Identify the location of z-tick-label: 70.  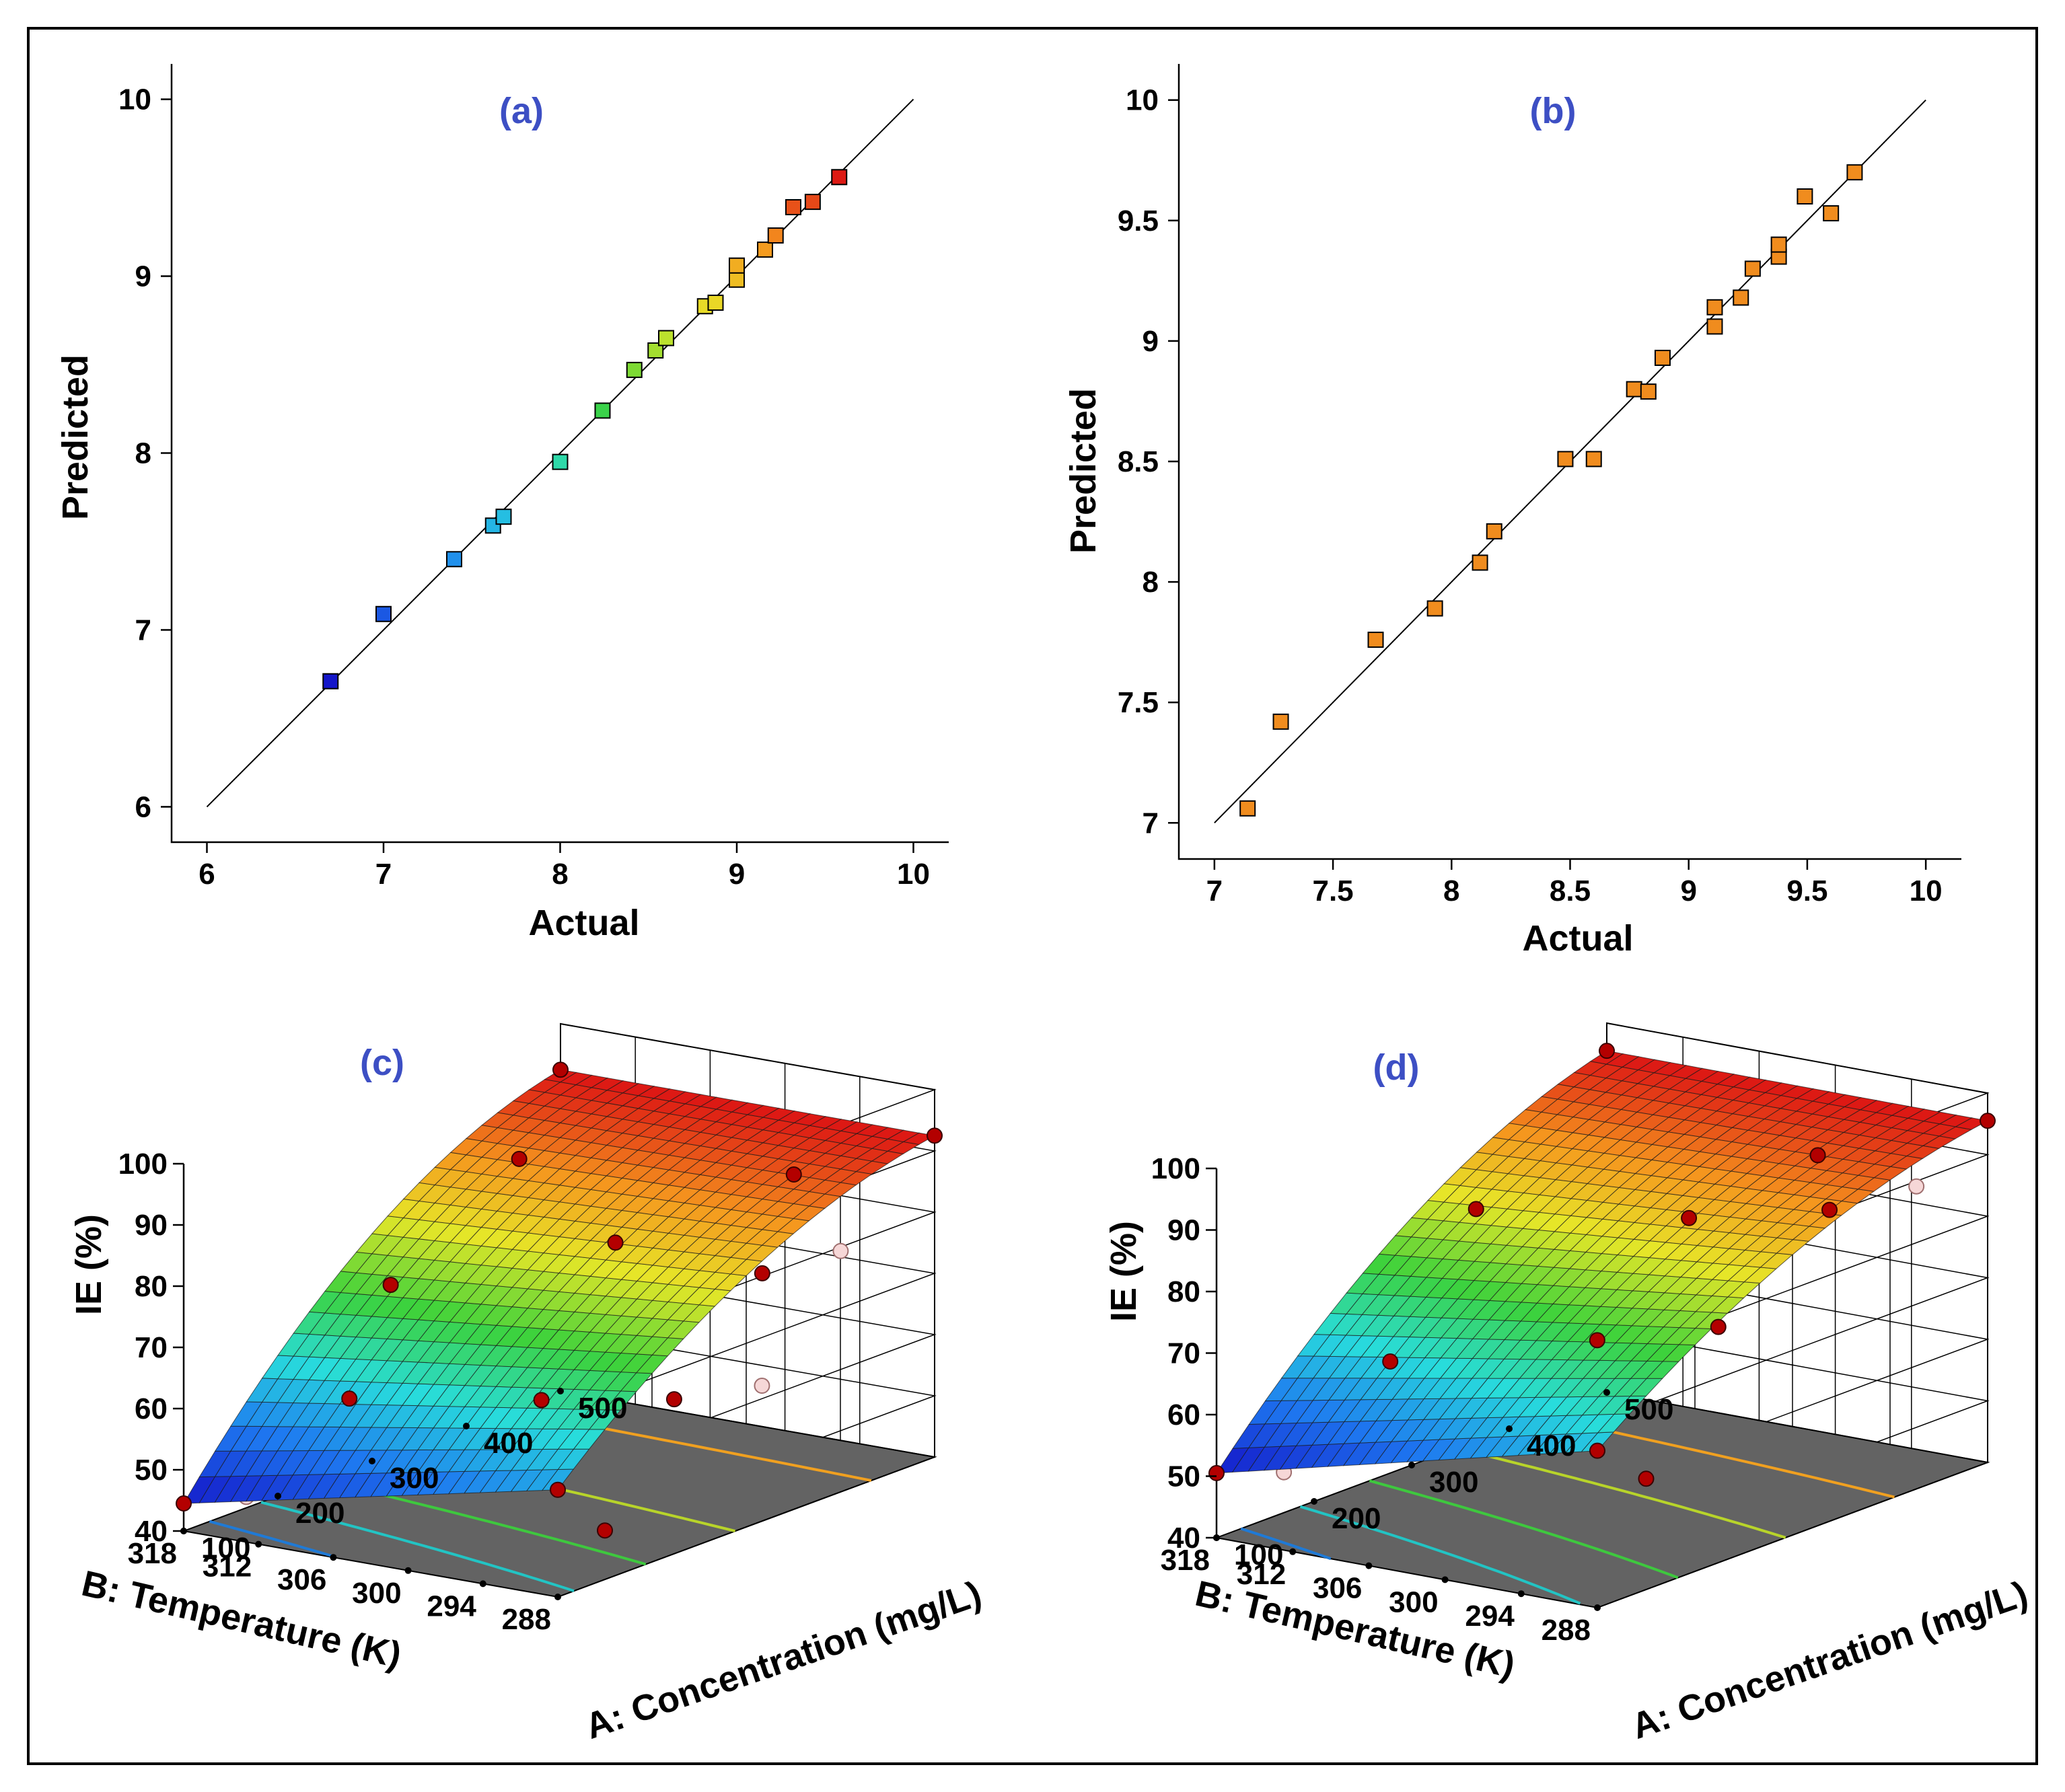
(1183, 1353).